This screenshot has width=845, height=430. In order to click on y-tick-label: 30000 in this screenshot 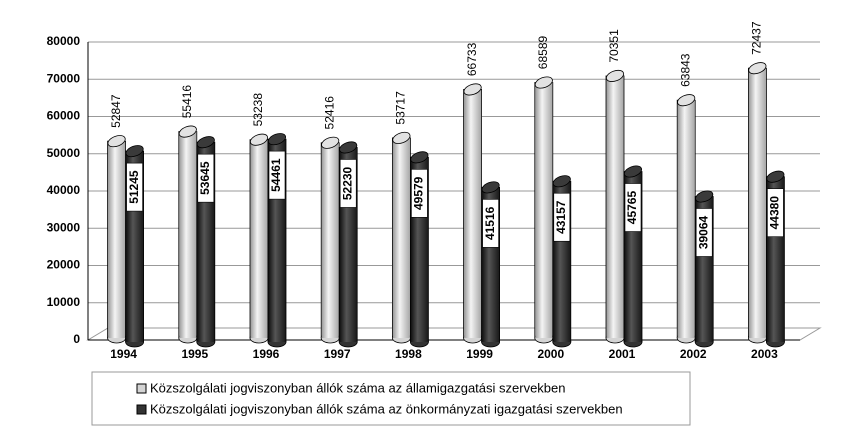, I will do `click(64, 227)`.